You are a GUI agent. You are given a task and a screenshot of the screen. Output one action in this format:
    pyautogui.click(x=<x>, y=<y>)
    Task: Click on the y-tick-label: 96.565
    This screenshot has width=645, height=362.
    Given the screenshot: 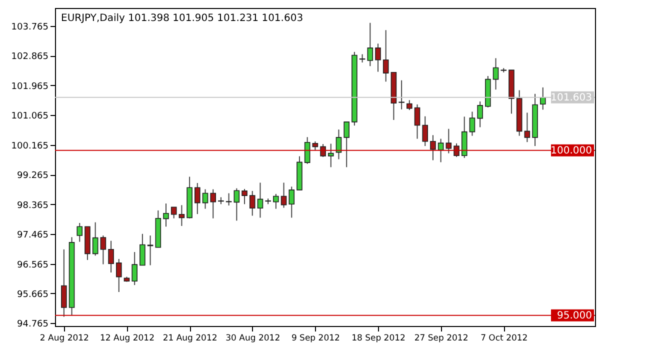 What is the action you would take?
    pyautogui.click(x=32, y=265)
    